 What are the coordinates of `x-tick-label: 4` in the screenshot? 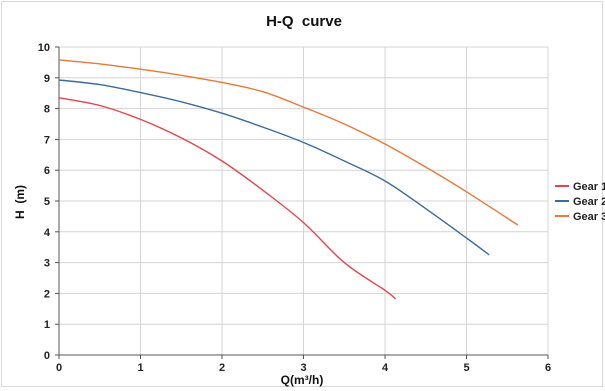 It's located at (385, 368).